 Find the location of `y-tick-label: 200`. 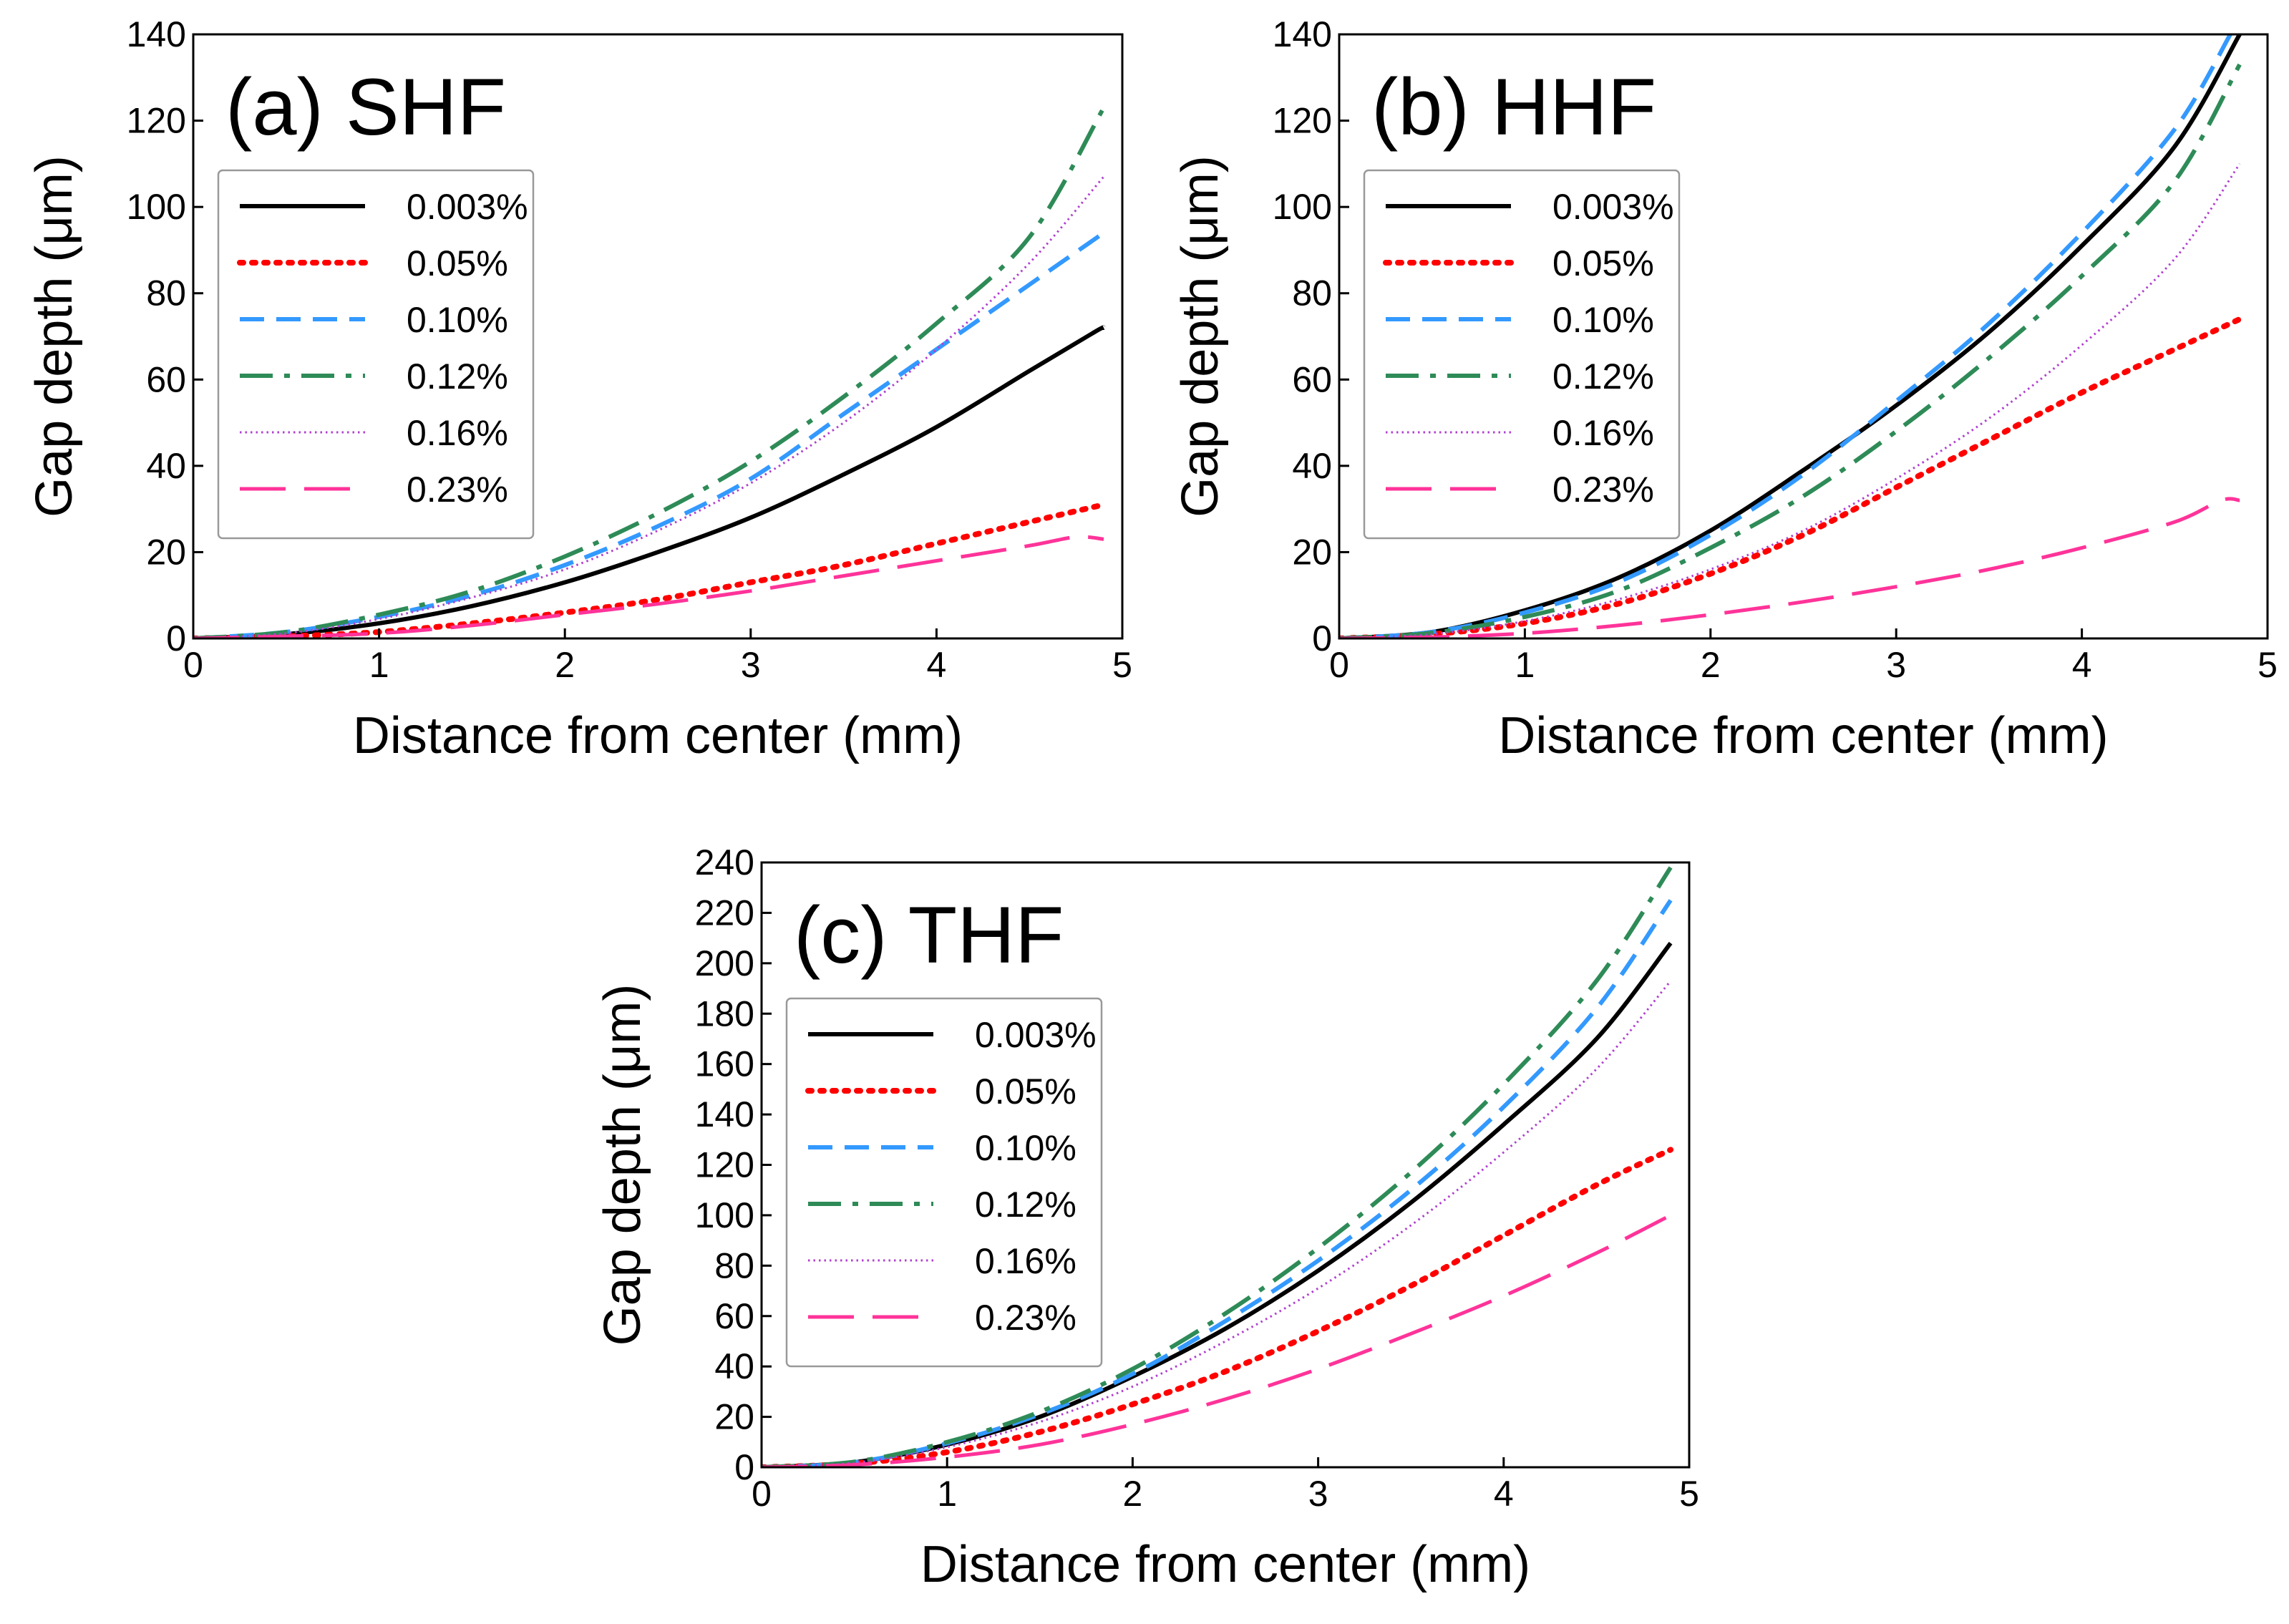

y-tick-label: 200 is located at coordinates (724, 963).